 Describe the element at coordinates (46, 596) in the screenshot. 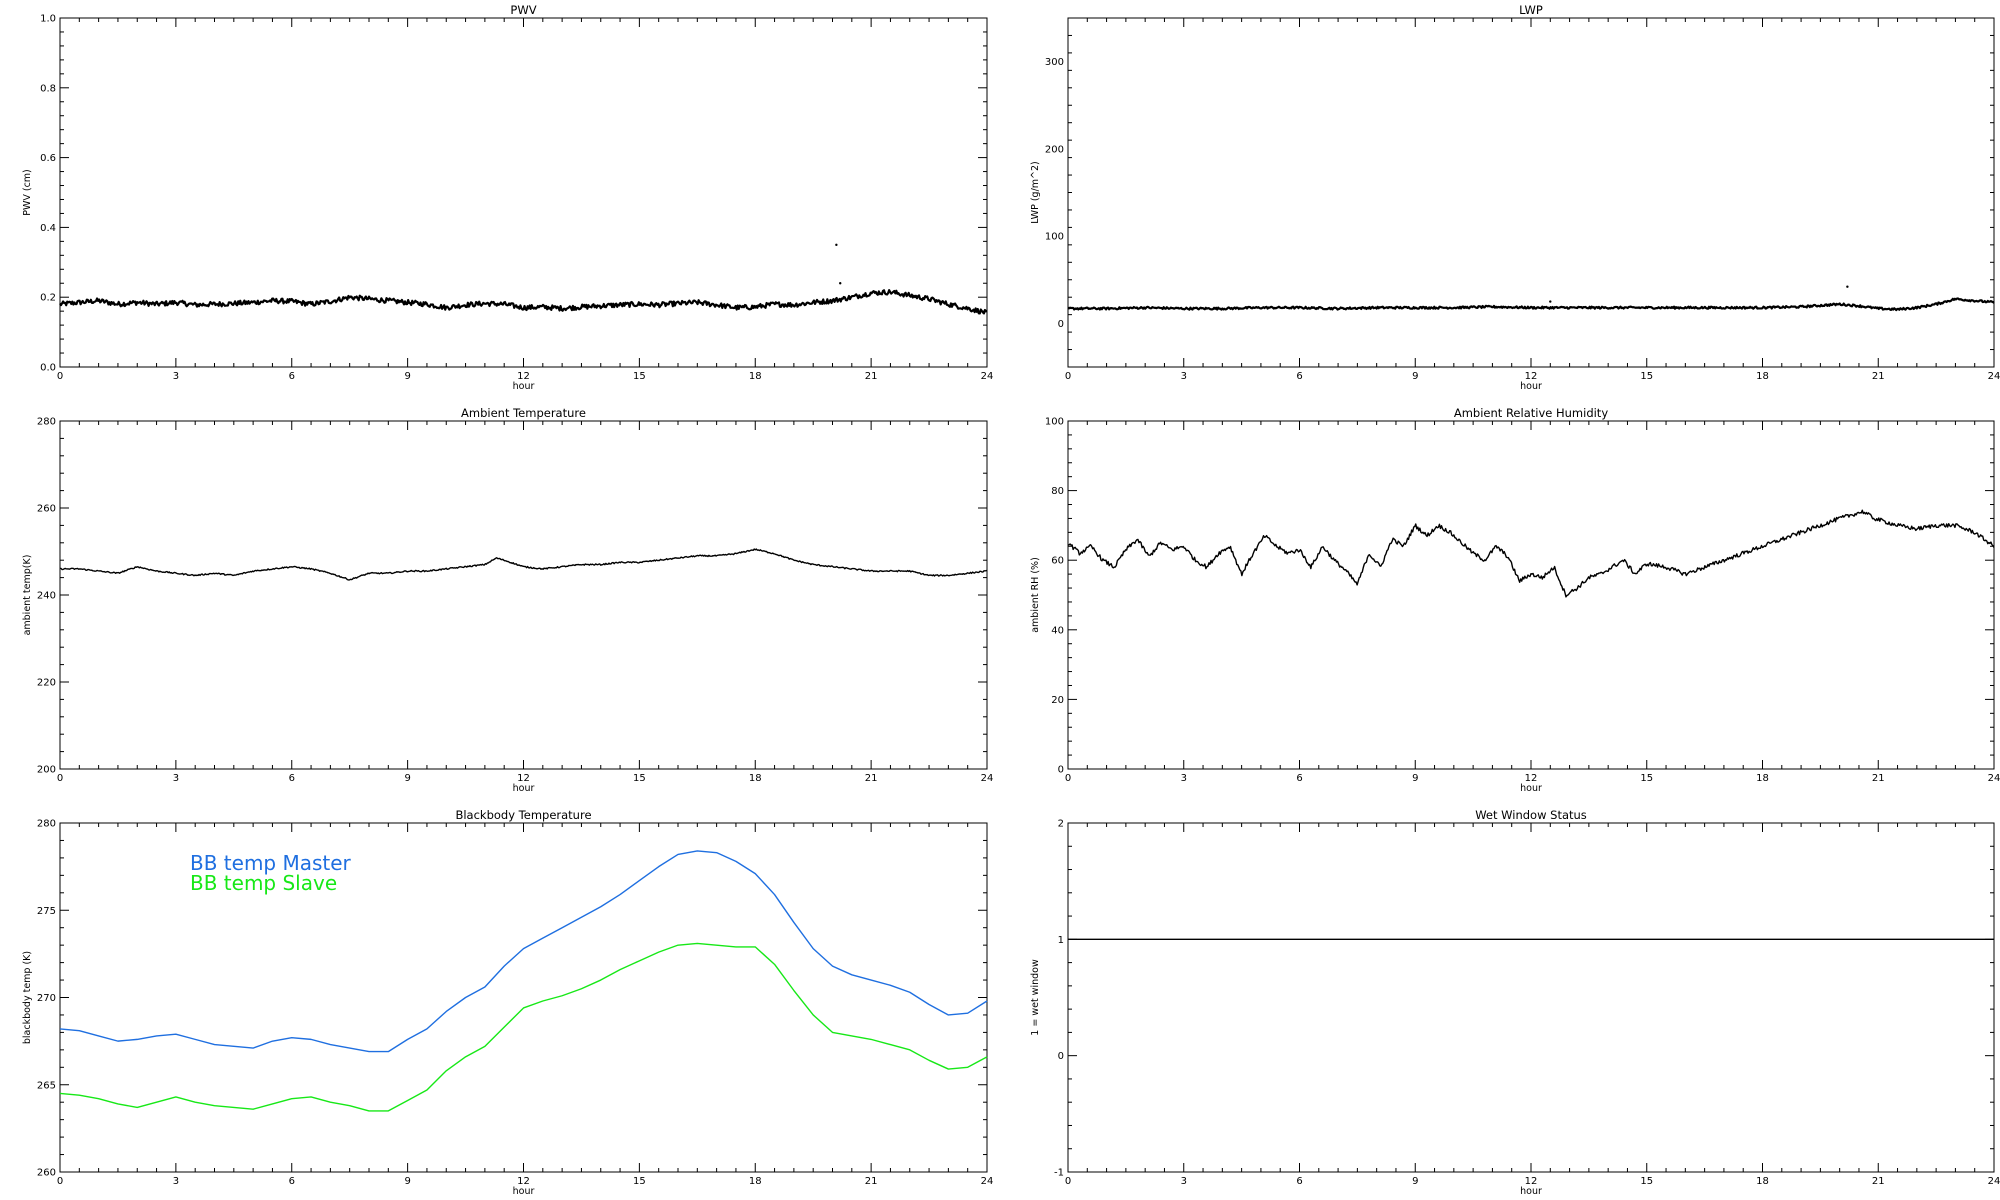

I see `y-tick-label: 240` at that location.